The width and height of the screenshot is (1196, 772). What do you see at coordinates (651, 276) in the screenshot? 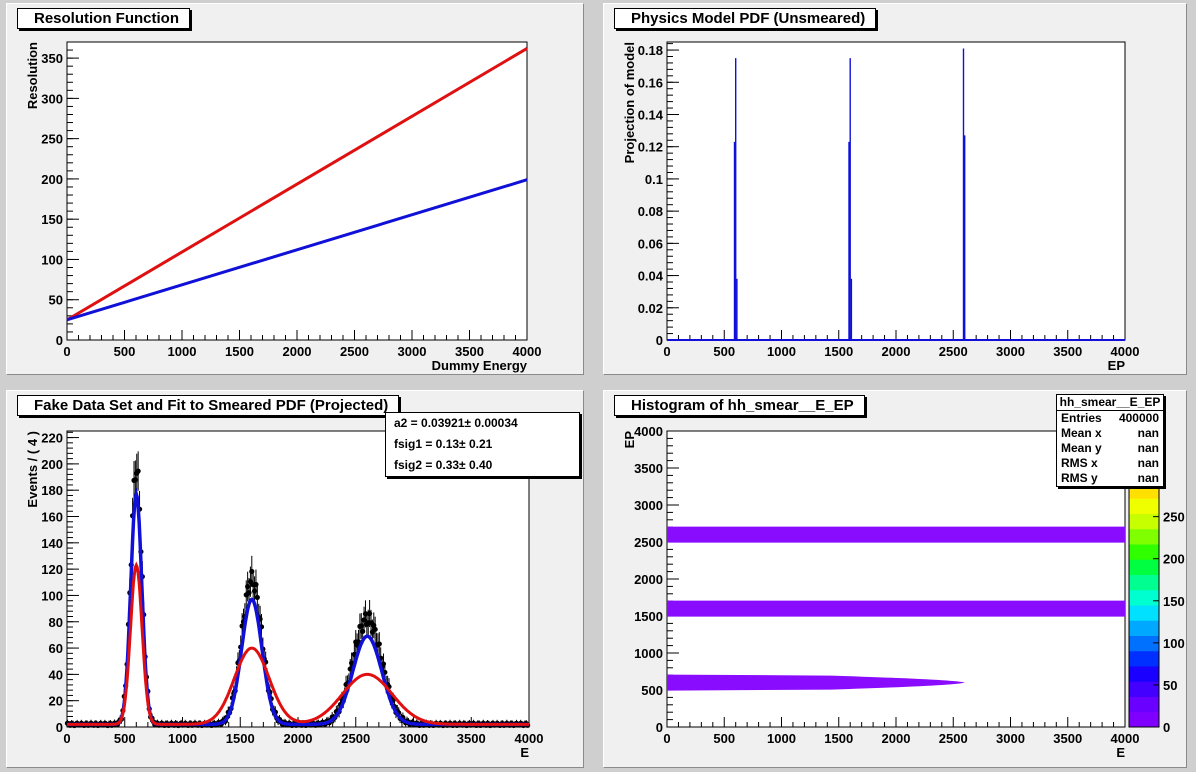
I see `y-tick-label: 0.04` at bounding box center [651, 276].